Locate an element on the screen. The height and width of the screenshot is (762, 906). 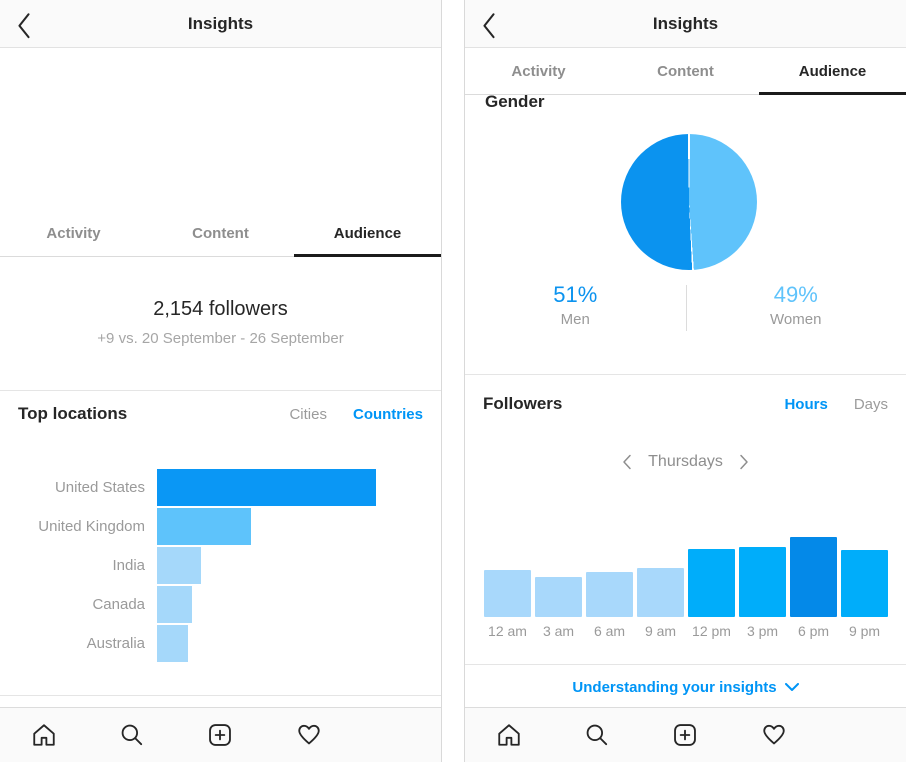
followers-title: Followers is located at coordinates (523, 403).